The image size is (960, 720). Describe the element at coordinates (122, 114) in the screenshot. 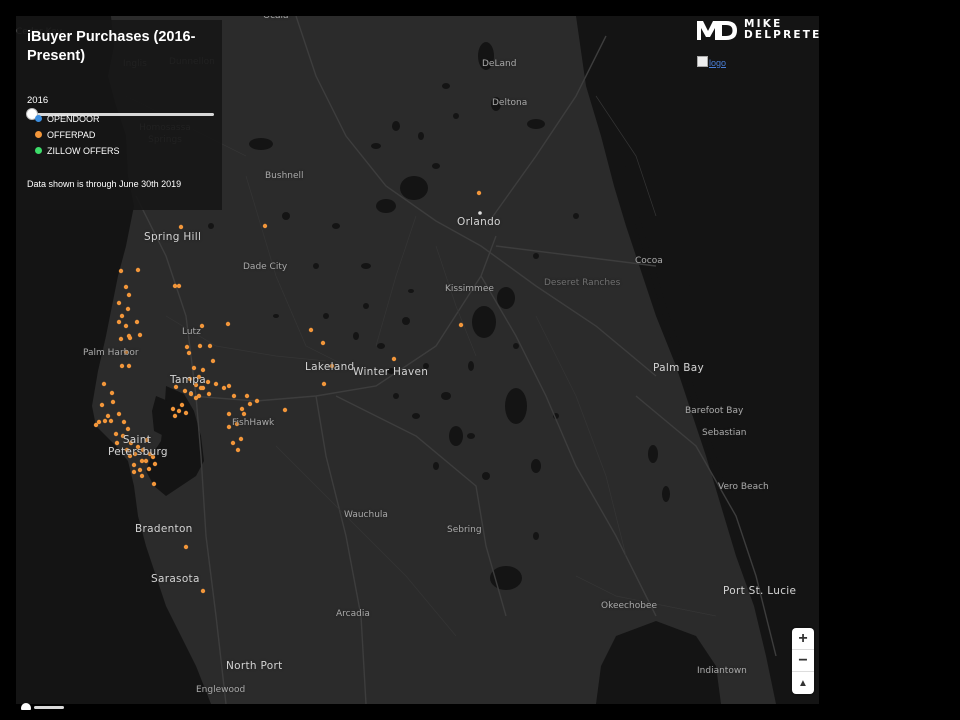

I see `year-slider-track` at that location.